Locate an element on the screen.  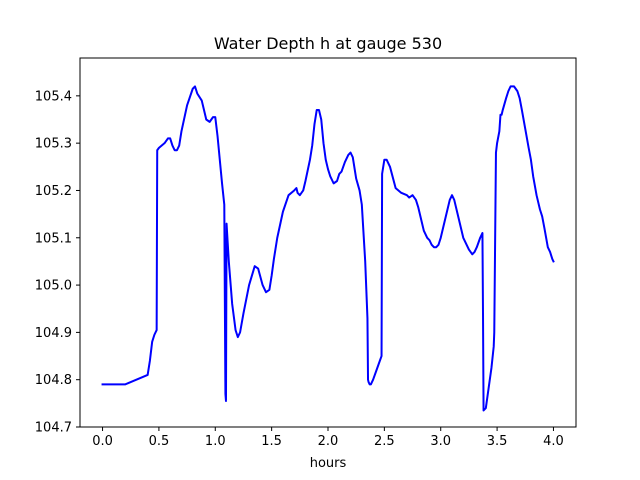
chart-title: Water Depth h at gauge 530 is located at coordinates (328, 43).